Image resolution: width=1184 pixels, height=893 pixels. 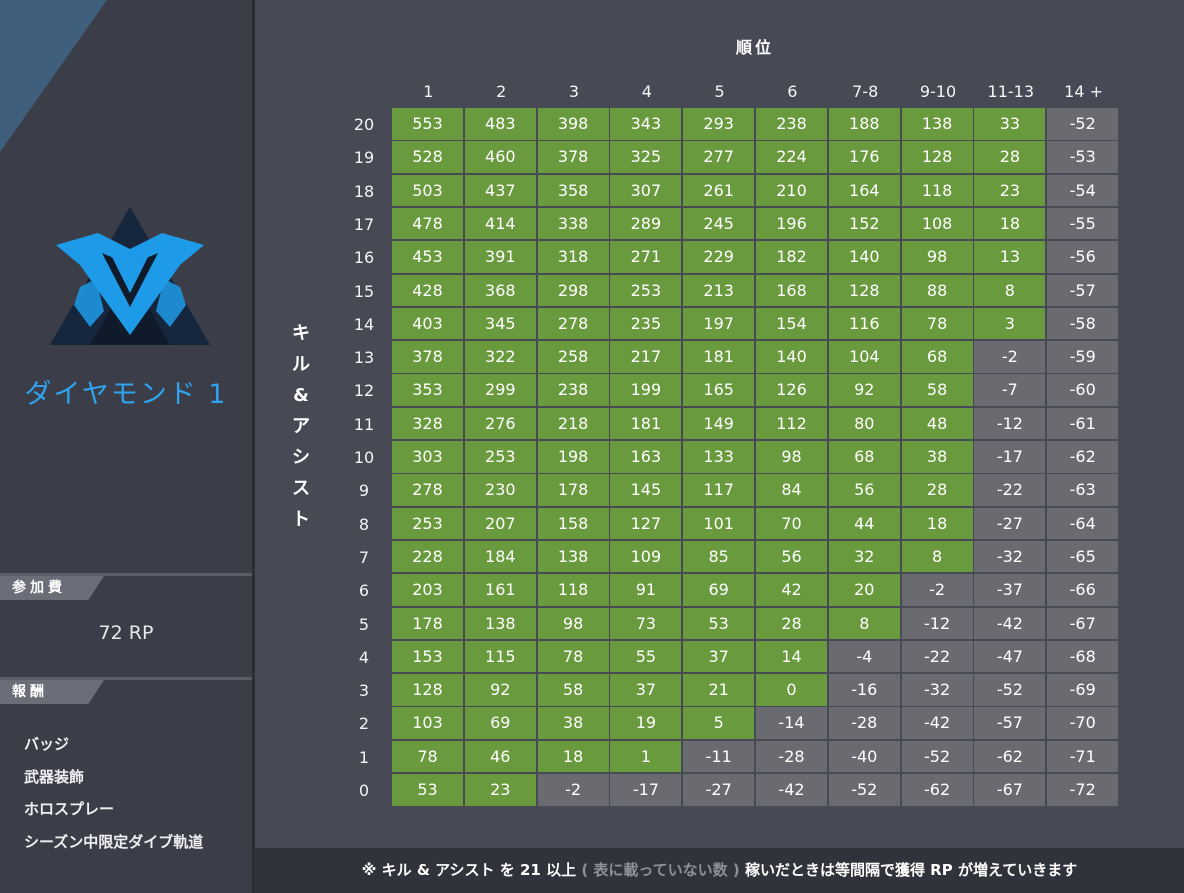 What do you see at coordinates (864, 157) in the screenshot?
I see `table-cell: 176` at bounding box center [864, 157].